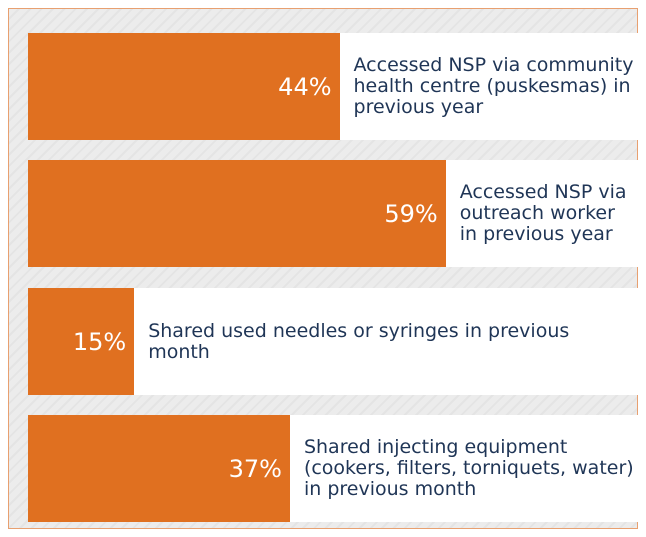 This screenshot has height=537, width=646. What do you see at coordinates (305, 86) in the screenshot?
I see `value-label: 44%` at bounding box center [305, 86].